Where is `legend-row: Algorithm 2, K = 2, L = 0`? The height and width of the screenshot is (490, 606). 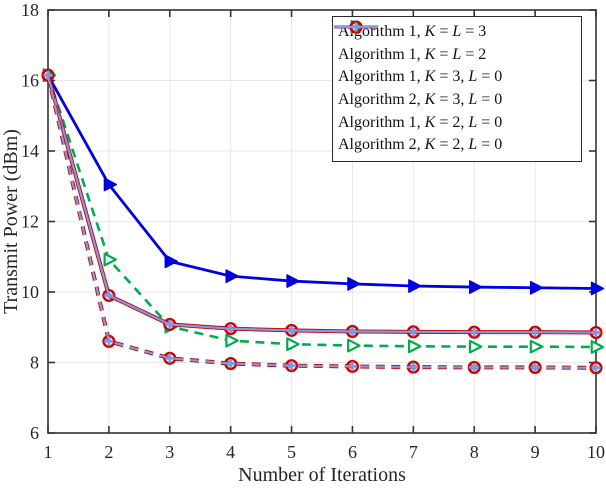
legend-row: Algorithm 2, K = 2, L = 0 is located at coordinates (454, 89).